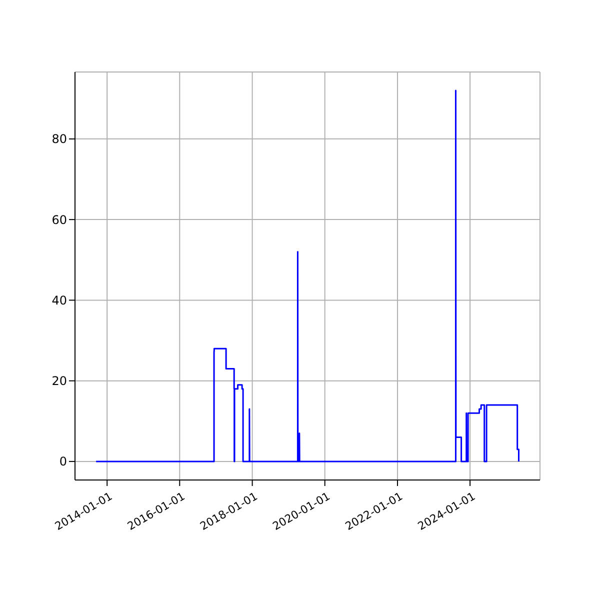 This screenshot has height=600, width=600. I want to click on y-tick-label: 40, so click(59, 300).